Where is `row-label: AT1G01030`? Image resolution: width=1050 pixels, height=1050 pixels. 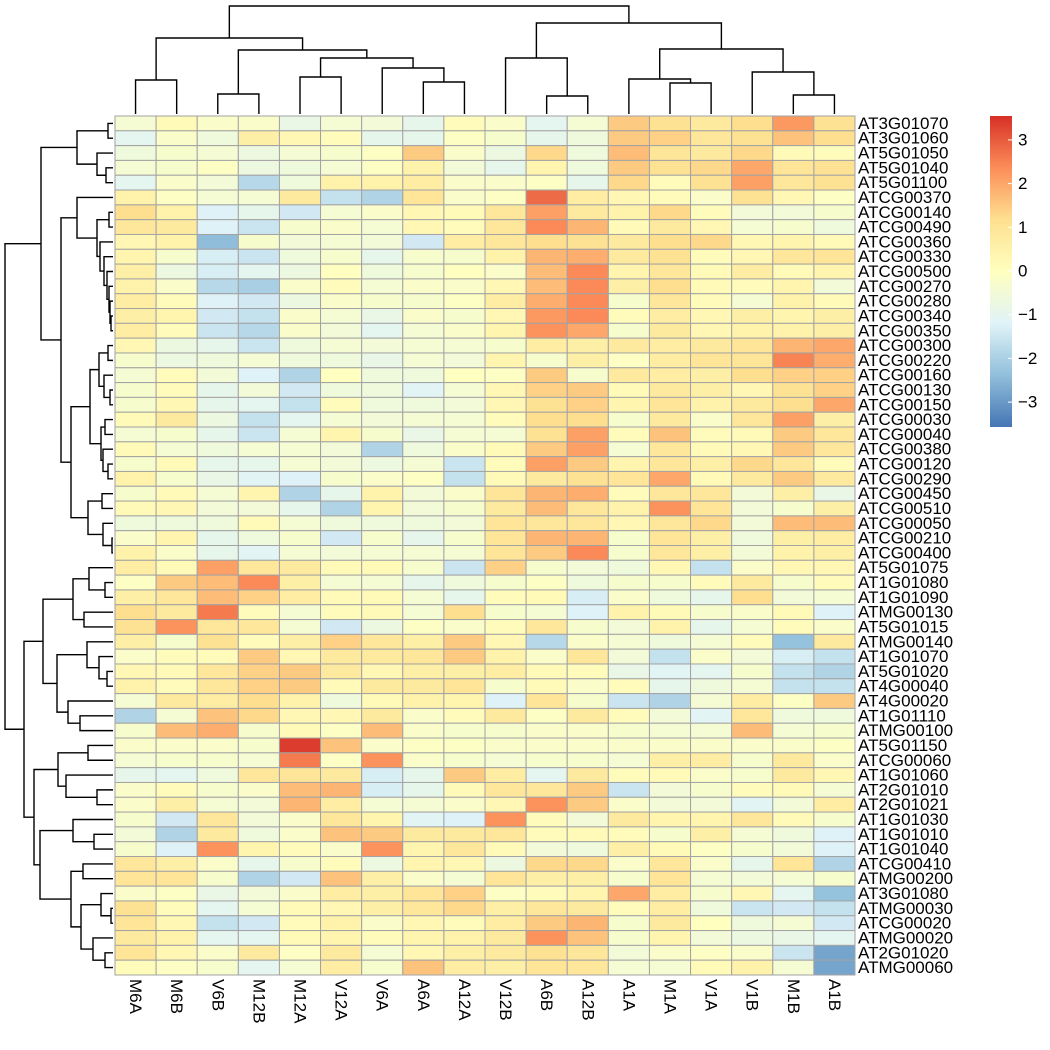 row-label: AT1G01030 is located at coordinates (903, 819).